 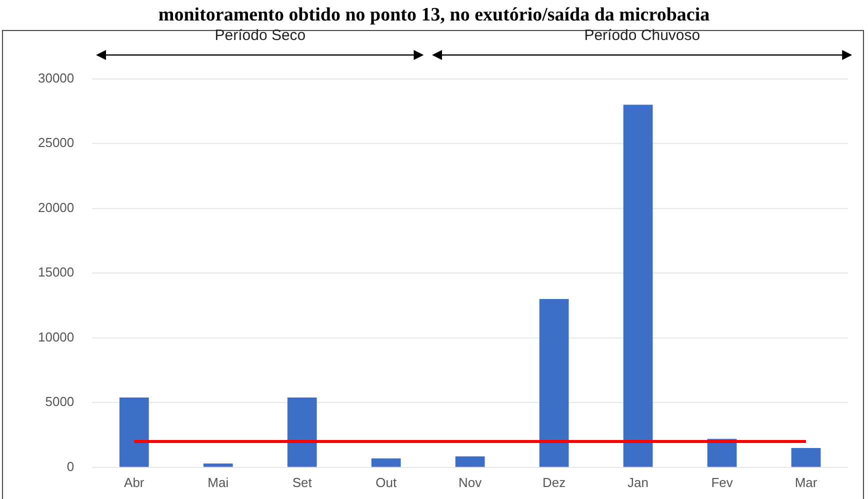 I want to click on x-tick-label: Fev, so click(x=722, y=482).